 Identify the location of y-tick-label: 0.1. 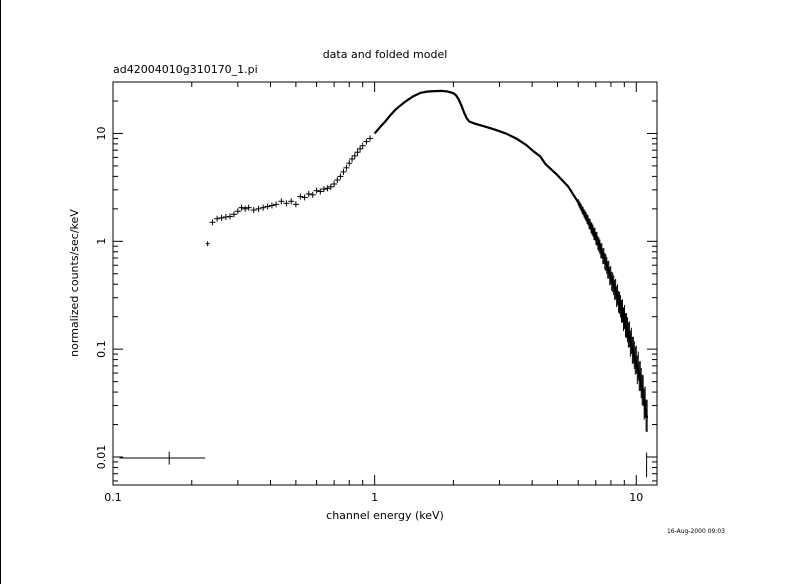
(101, 349).